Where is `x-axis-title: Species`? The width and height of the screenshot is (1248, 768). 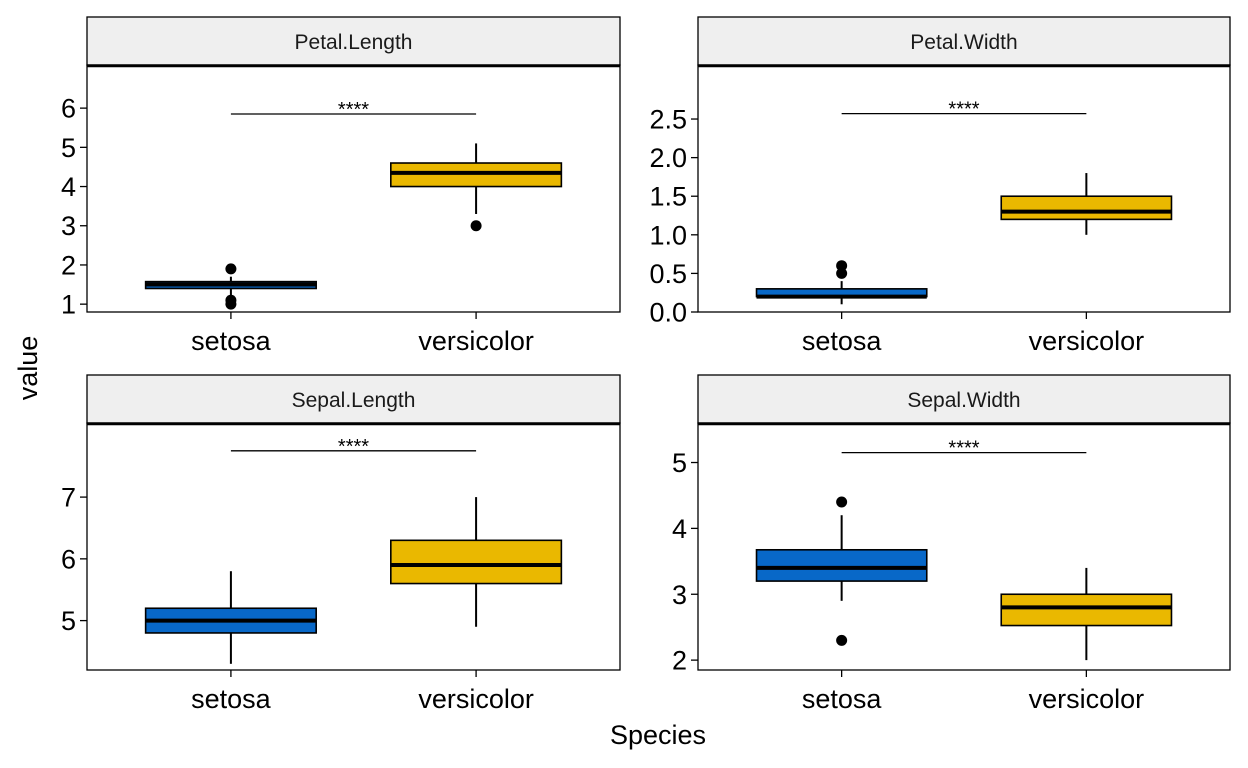
x-axis-title: Species is located at coordinates (658, 735).